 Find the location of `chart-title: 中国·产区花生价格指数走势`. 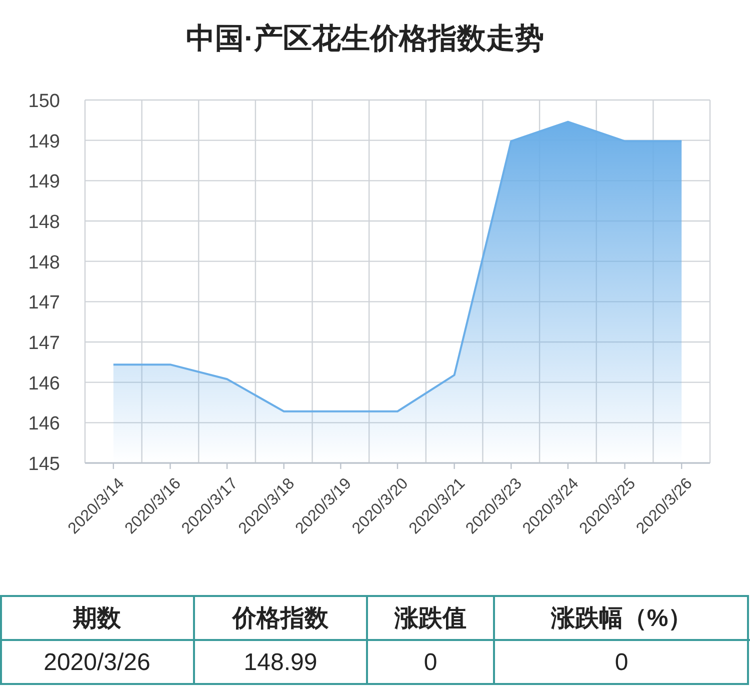

chart-title: 中国·产区花生价格指数走势 is located at coordinates (365, 38).